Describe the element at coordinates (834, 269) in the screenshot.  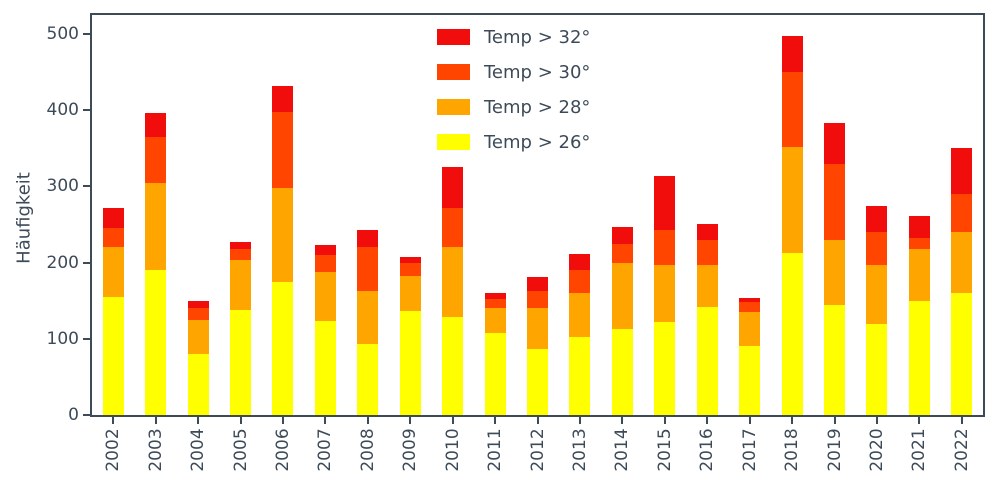
I see `bar-2019` at that location.